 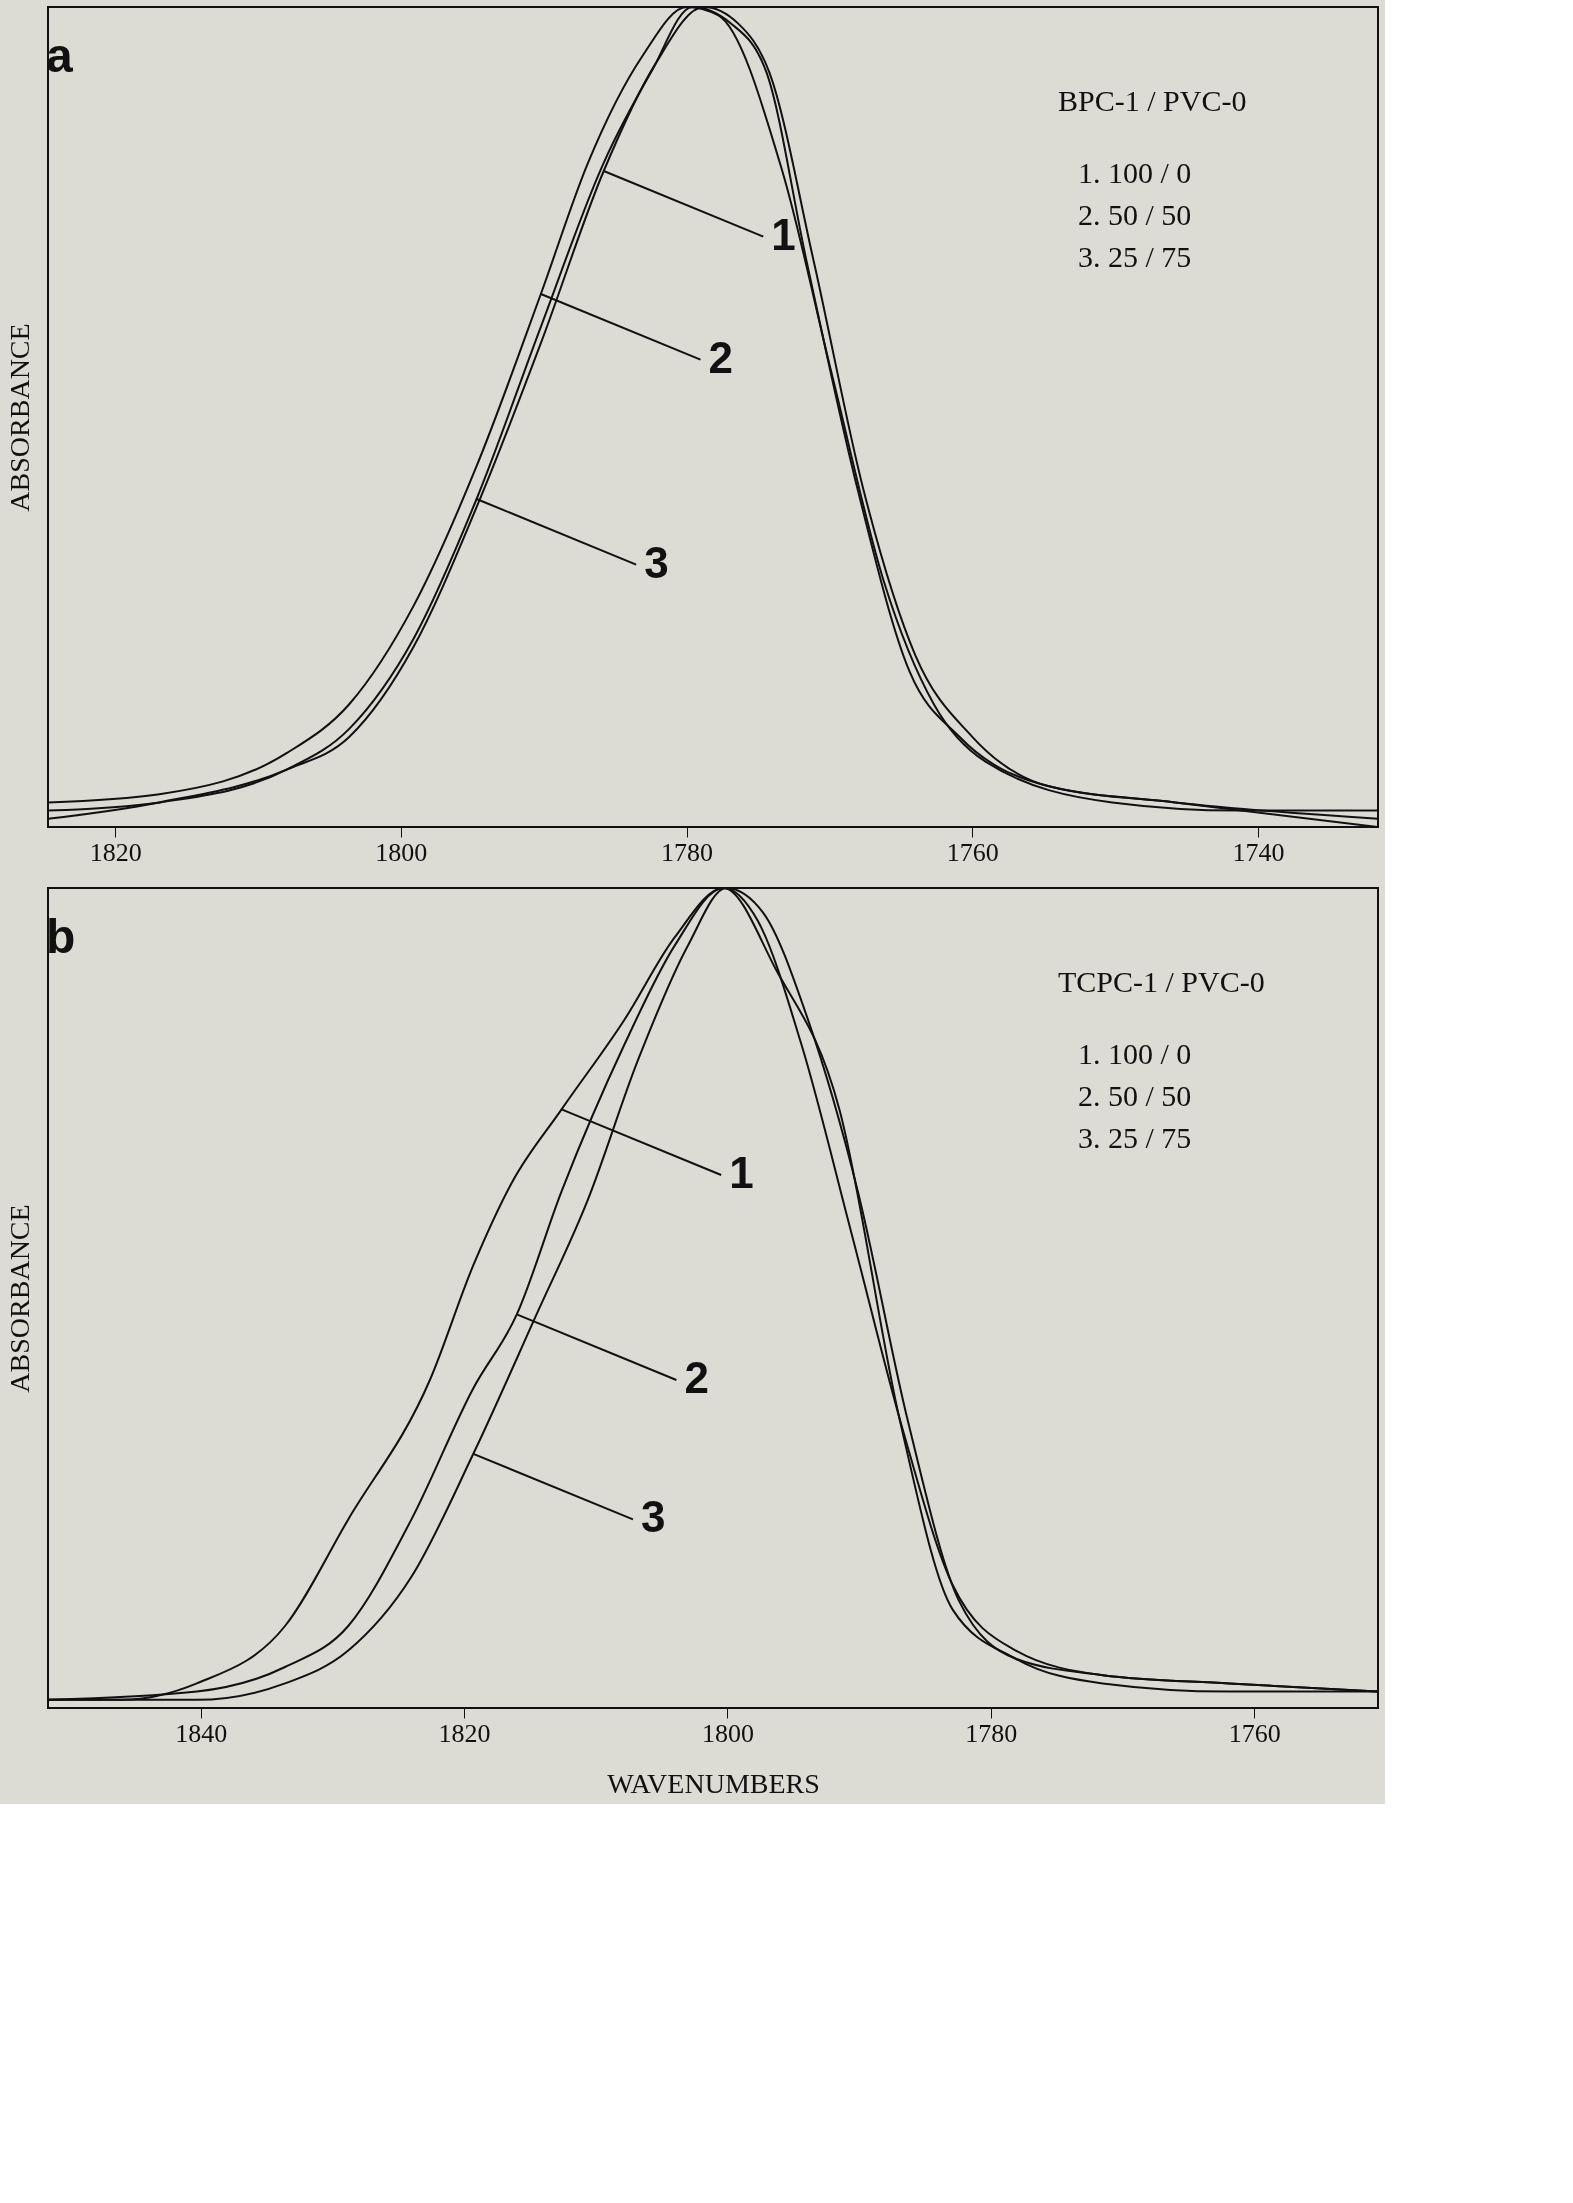 What do you see at coordinates (61, 936) in the screenshot?
I see `text: b` at bounding box center [61, 936].